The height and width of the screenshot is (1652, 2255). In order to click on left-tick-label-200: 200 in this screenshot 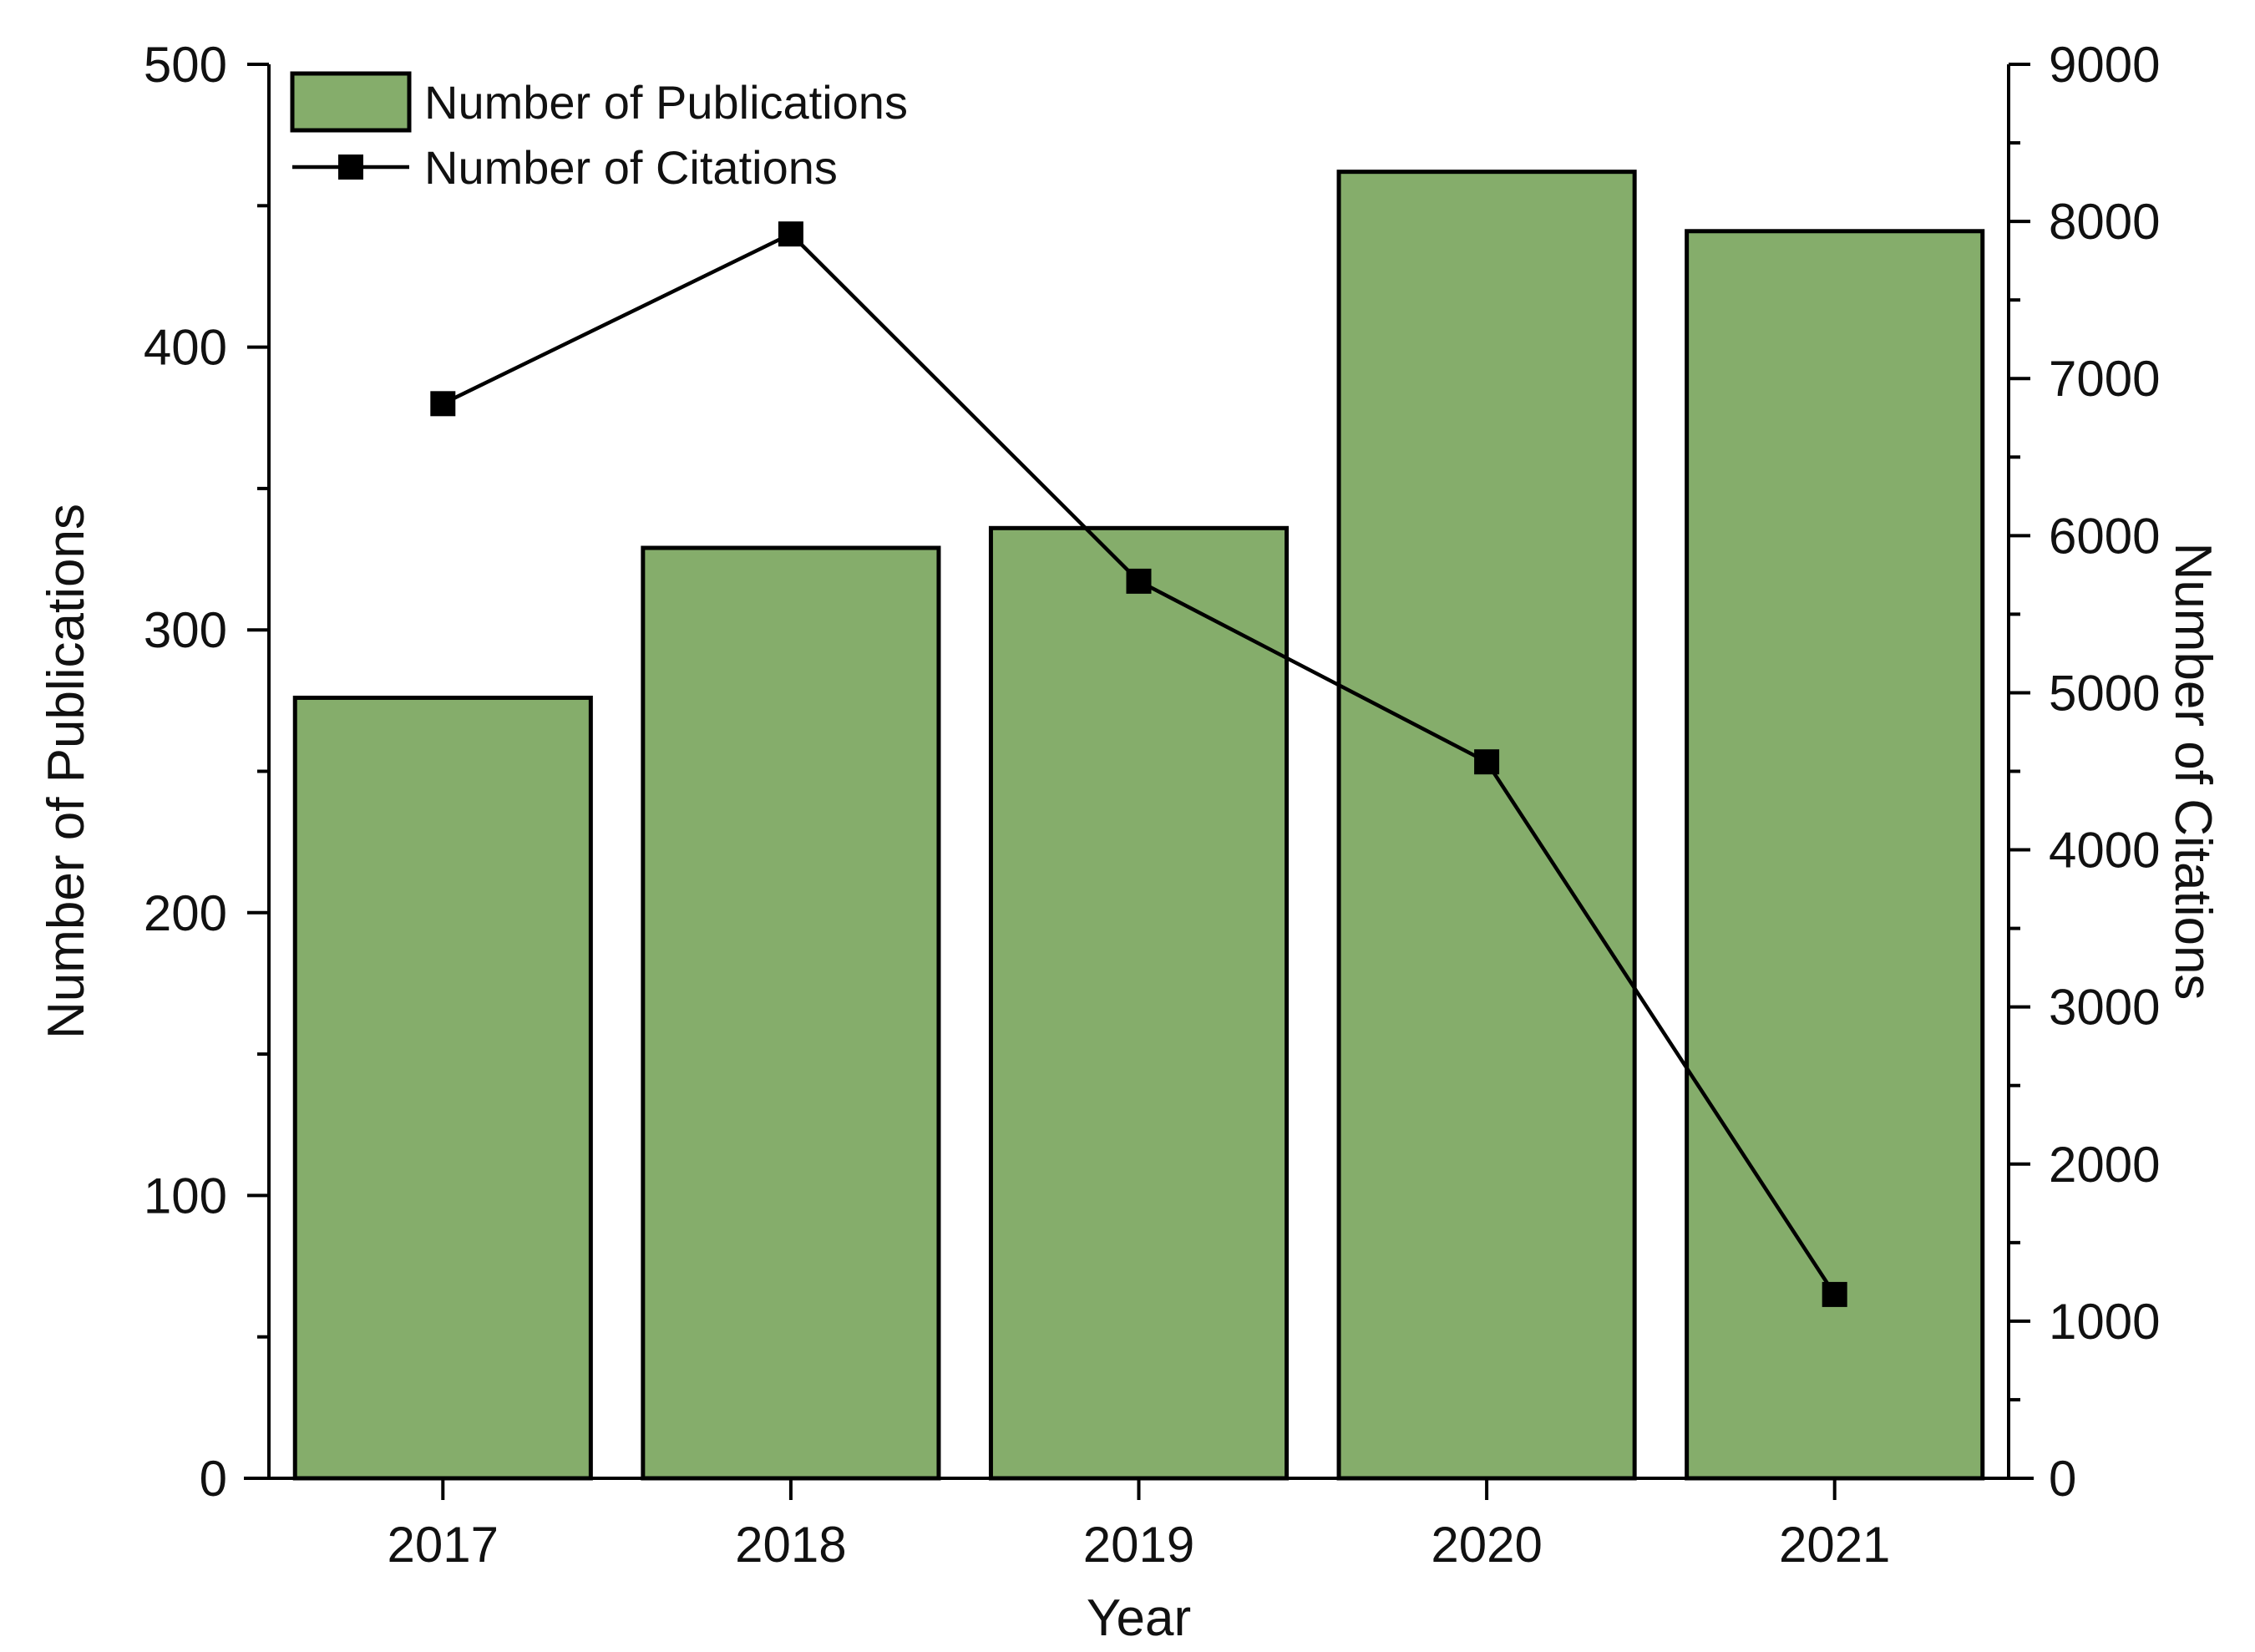, I will do `click(185, 913)`.